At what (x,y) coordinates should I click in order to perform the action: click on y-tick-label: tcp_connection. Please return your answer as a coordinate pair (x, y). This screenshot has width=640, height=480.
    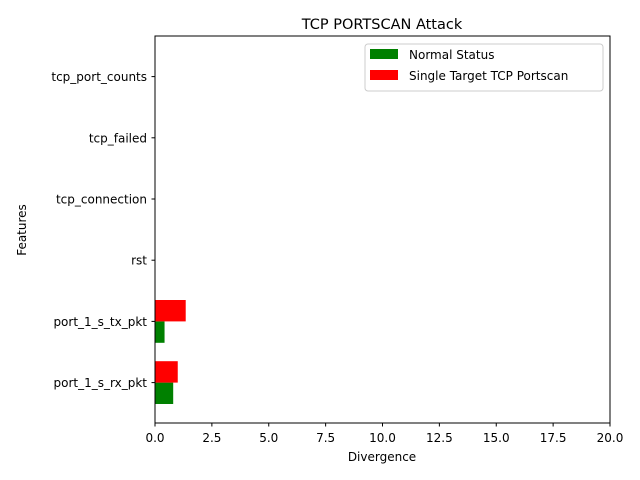
    Looking at the image, I should click on (101, 200).